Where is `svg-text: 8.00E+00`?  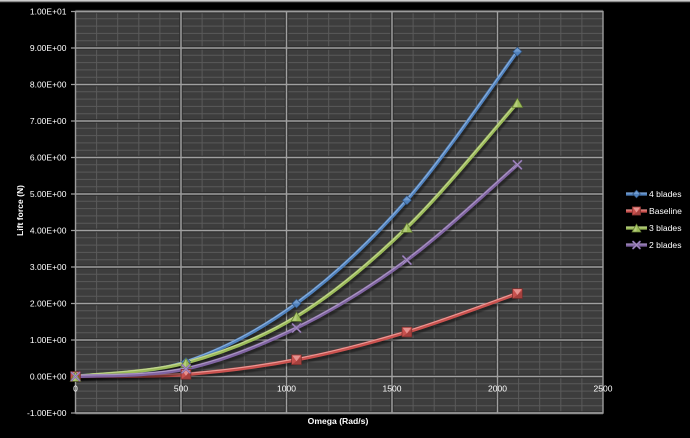
svg-text: 8.00E+00 is located at coordinates (48, 85).